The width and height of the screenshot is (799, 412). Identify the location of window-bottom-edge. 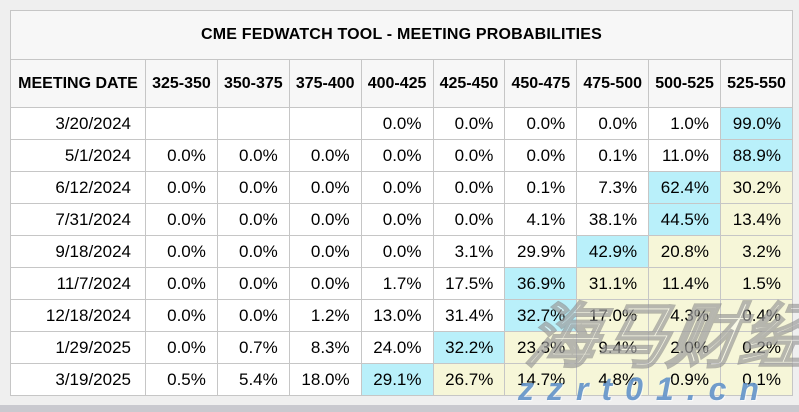
(399, 408).